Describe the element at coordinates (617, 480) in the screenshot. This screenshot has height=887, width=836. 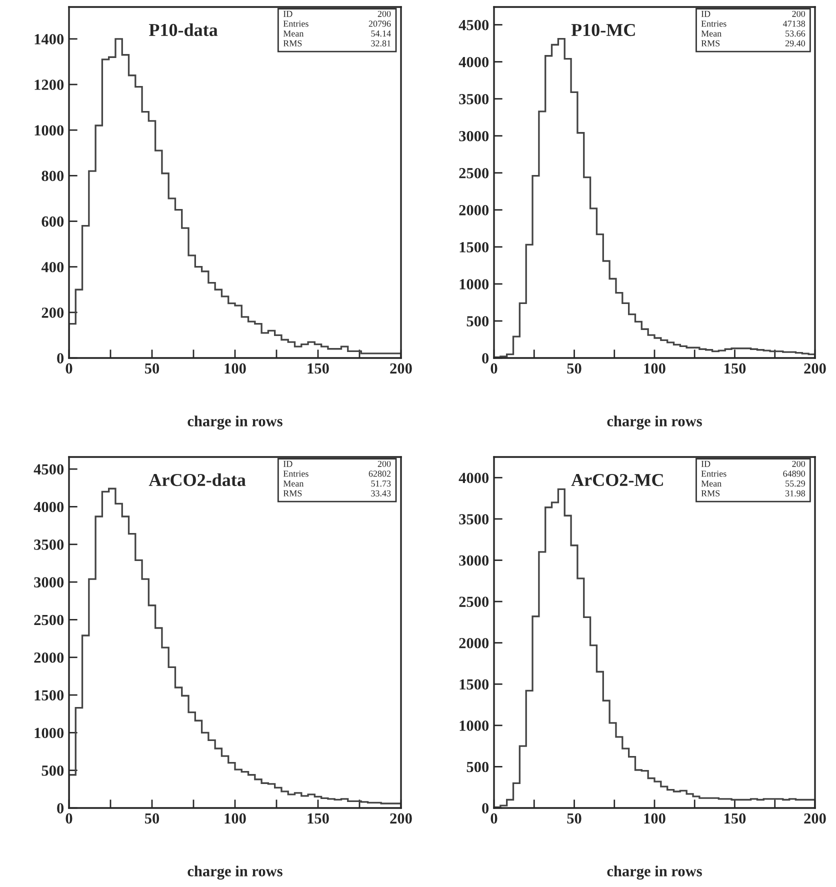
I see `text: ArCO2-MC` at that location.